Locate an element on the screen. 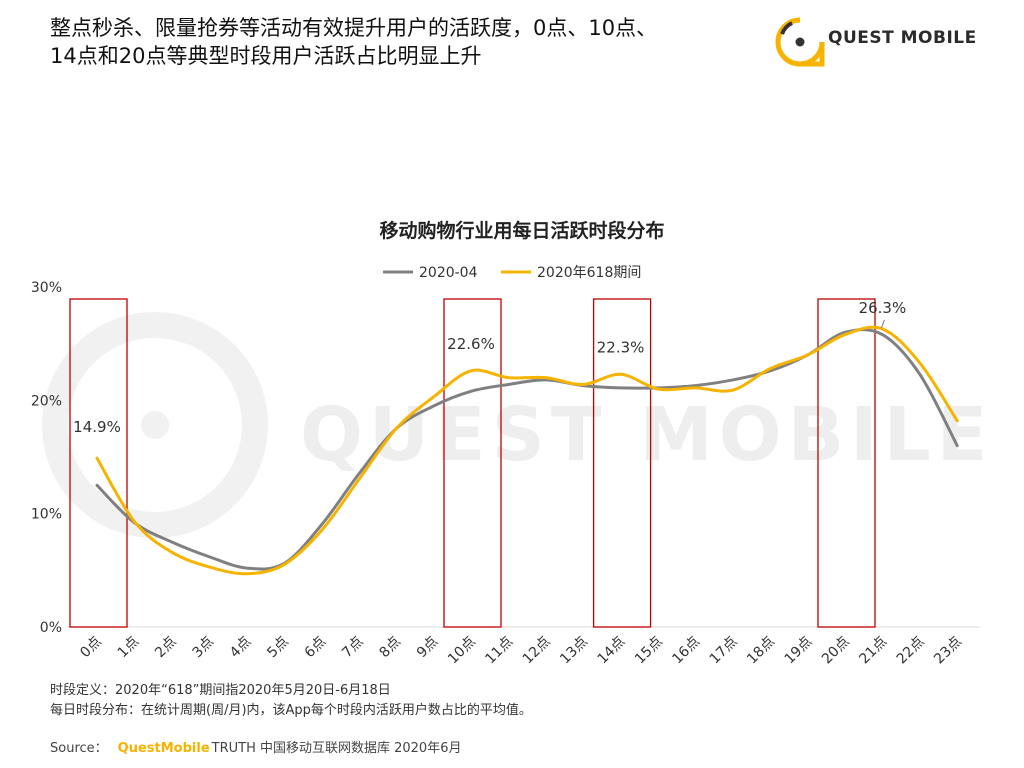  x-tick-label: 18点 is located at coordinates (761, 651).